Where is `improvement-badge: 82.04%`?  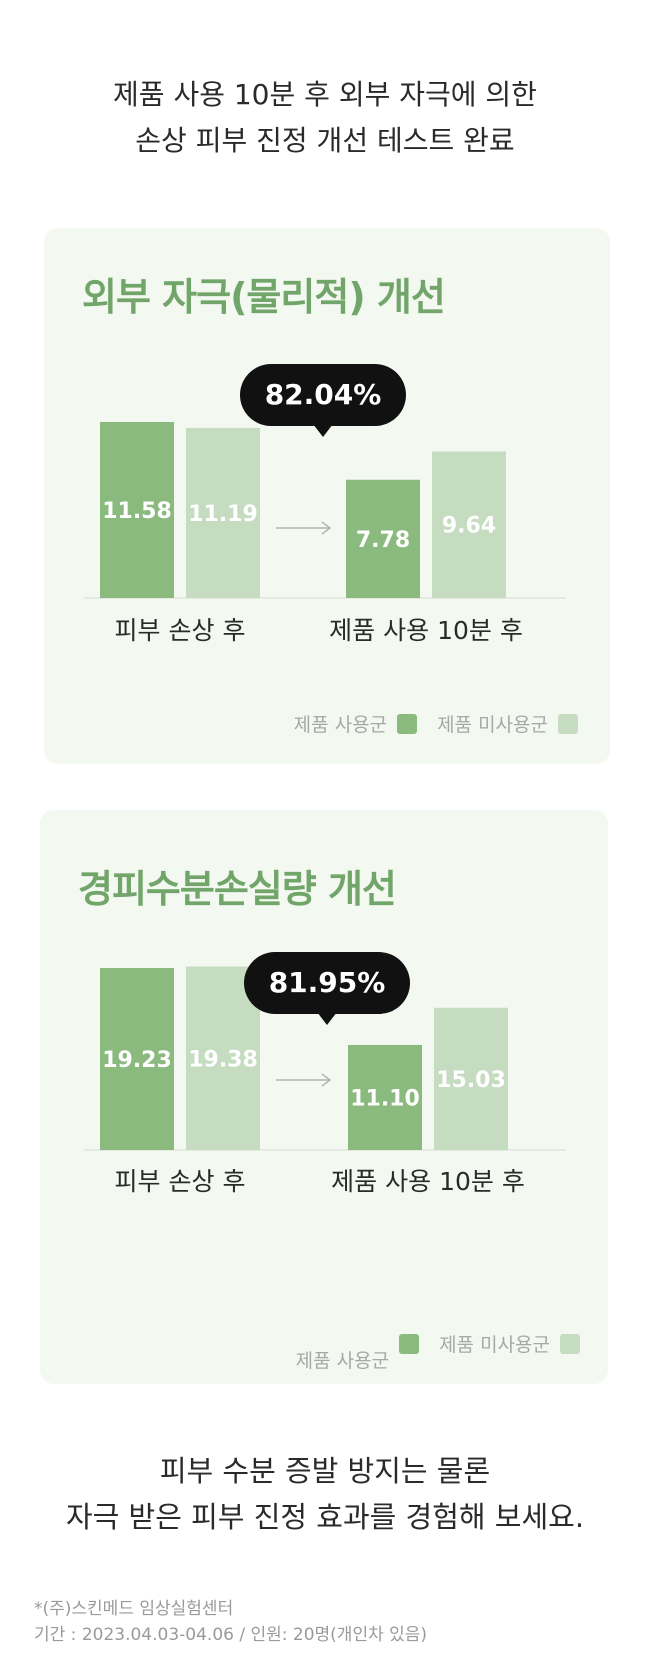 improvement-badge: 82.04% is located at coordinates (323, 400).